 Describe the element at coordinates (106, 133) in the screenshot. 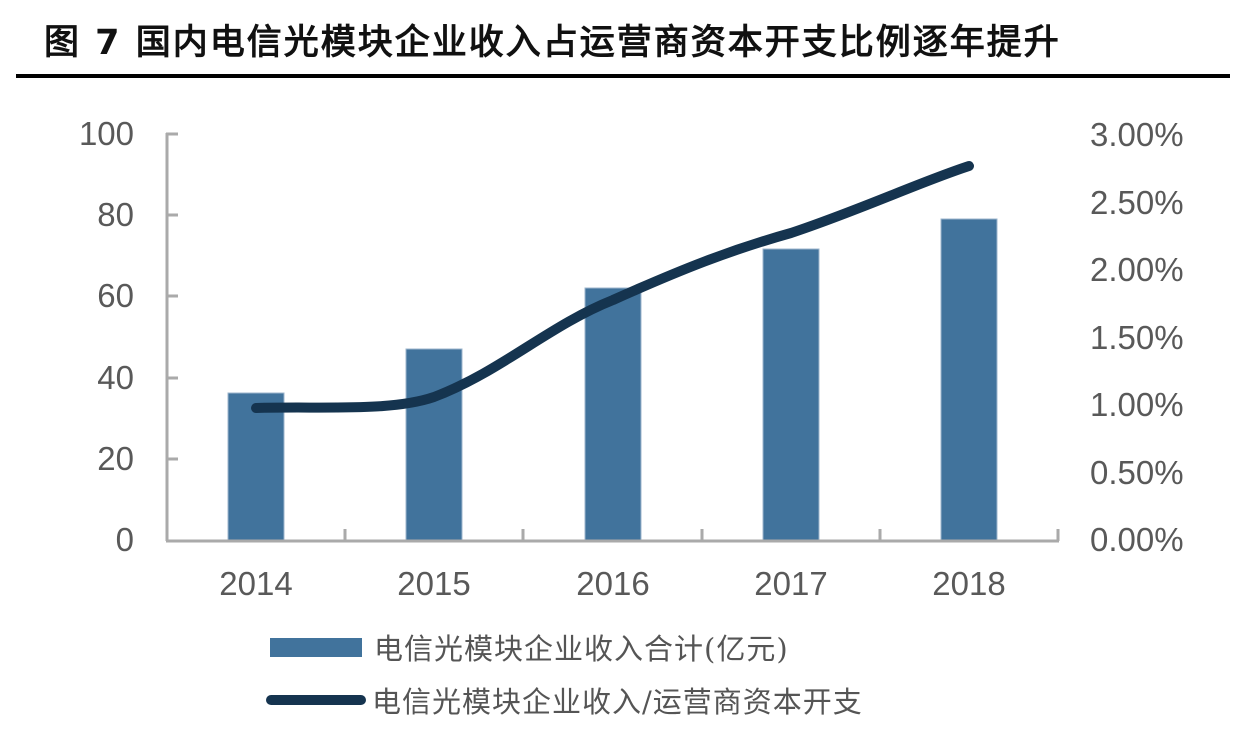

I see `left-y-tick: 100` at that location.